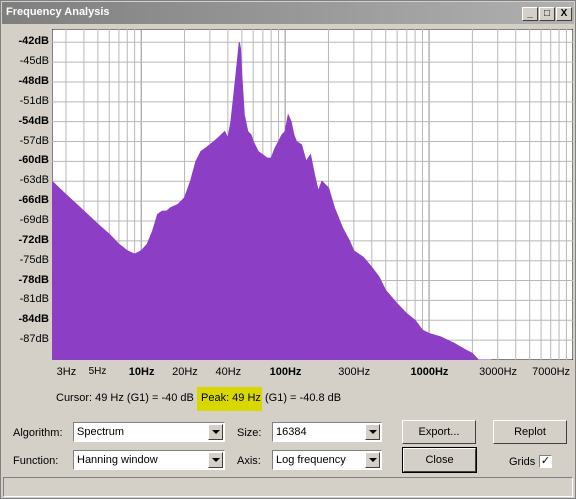 The image size is (576, 499). What do you see at coordinates (33, 41) in the screenshot?
I see `y-tick-label: -42dB` at bounding box center [33, 41].